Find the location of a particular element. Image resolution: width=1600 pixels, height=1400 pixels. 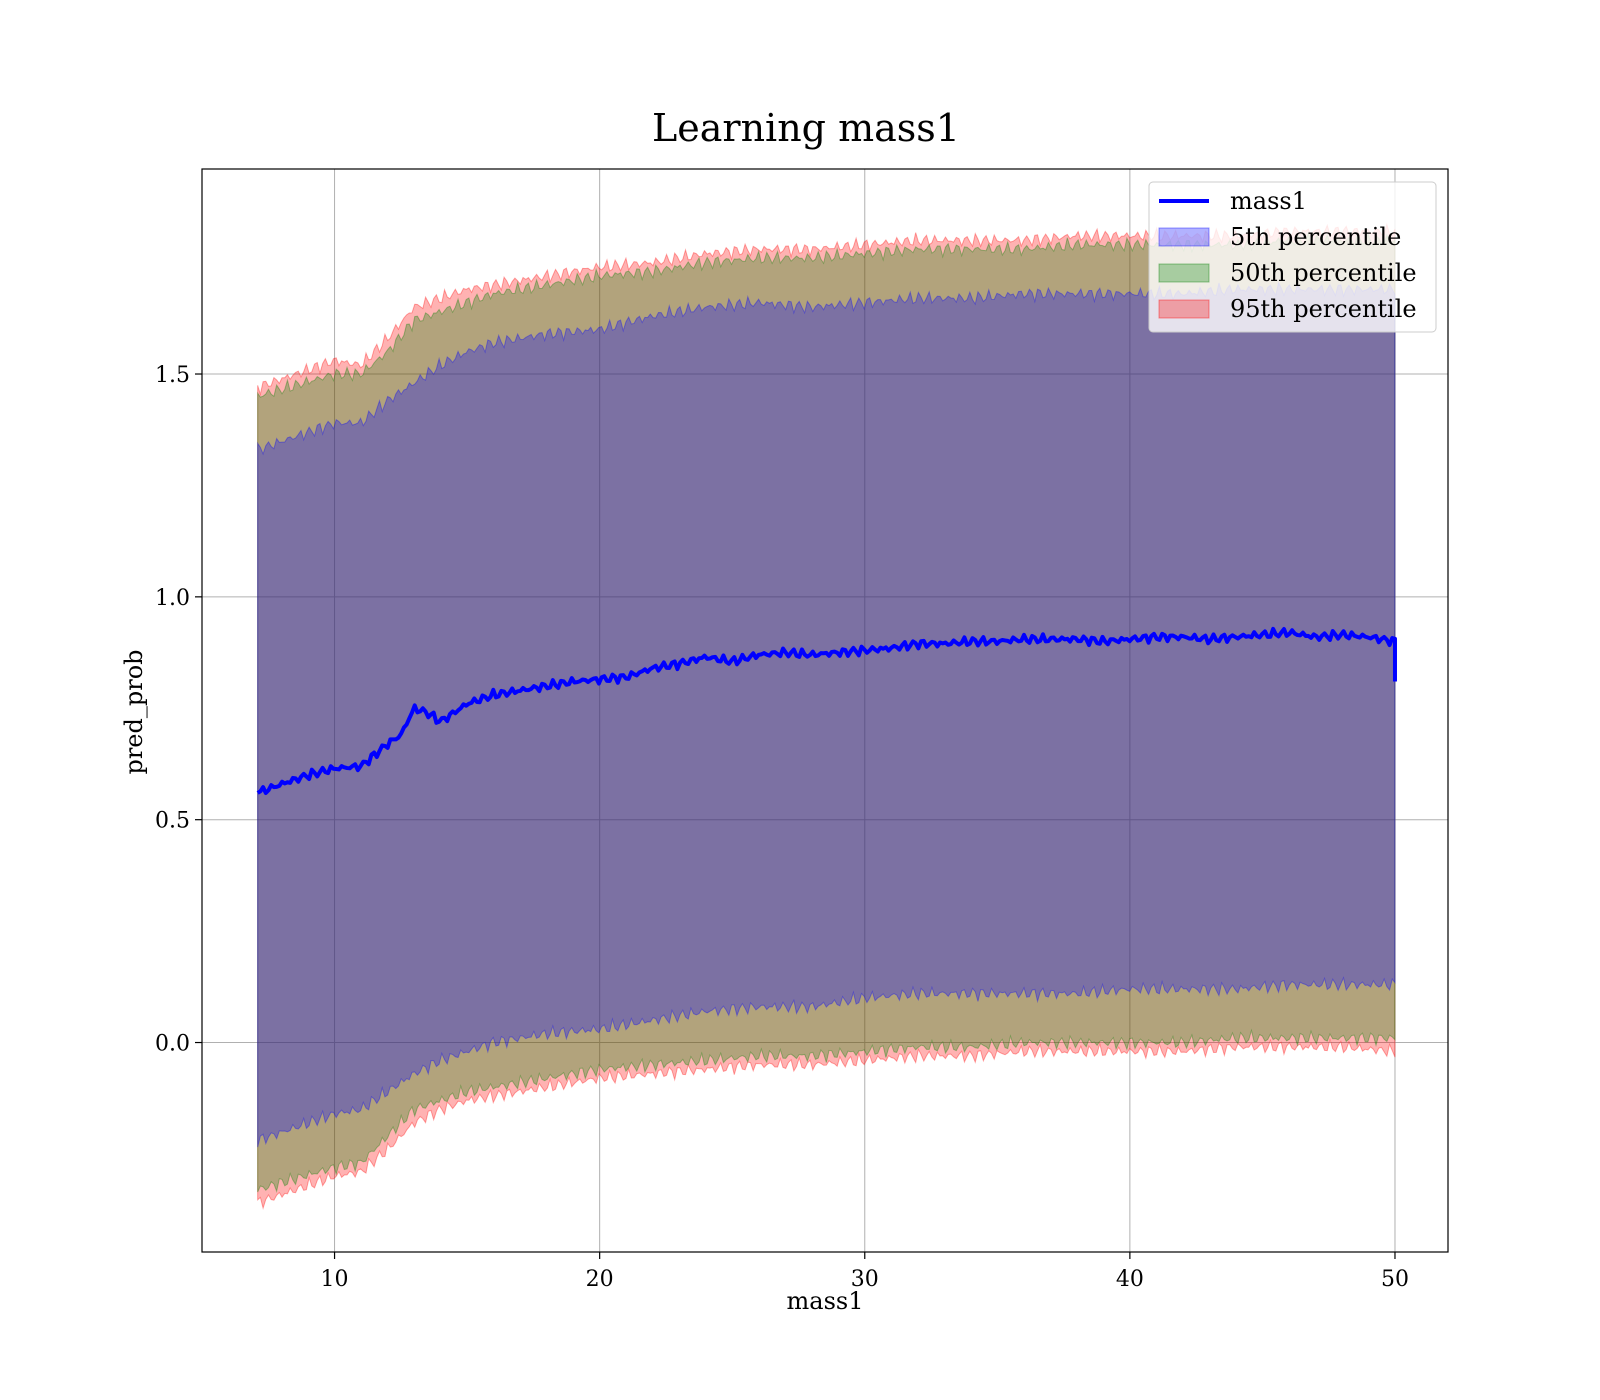

x-tick-label-4: 50 is located at coordinates (1395, 1279).